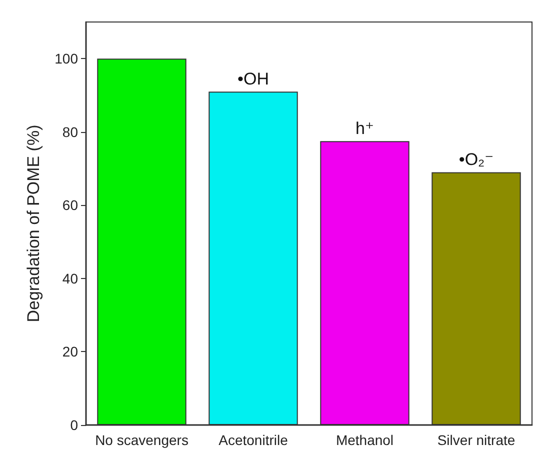 This screenshot has width=542, height=463. I want to click on y-tick-label: 20, so click(70, 352).